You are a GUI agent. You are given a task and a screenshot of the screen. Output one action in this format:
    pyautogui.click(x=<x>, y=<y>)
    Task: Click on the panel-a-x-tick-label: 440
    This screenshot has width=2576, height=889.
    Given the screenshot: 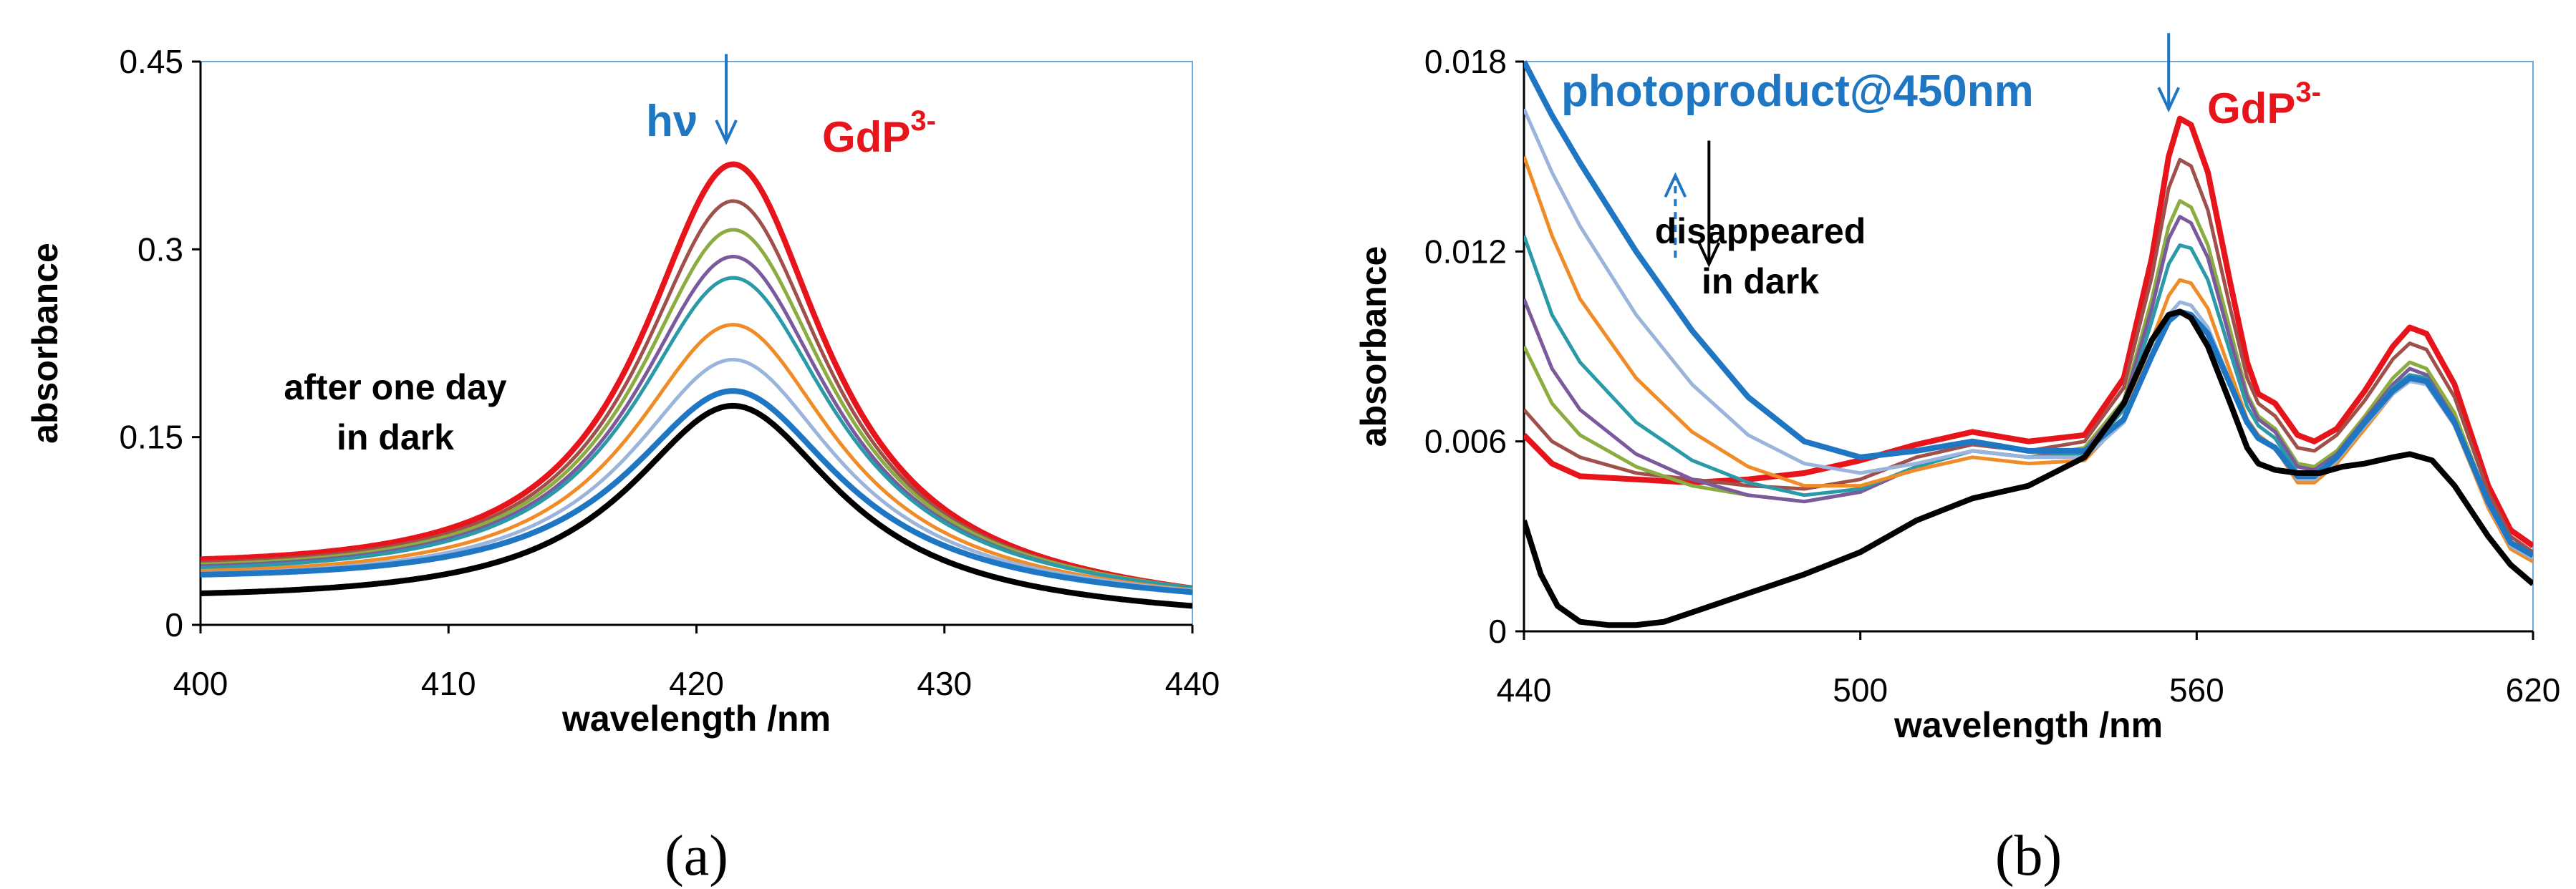 What is the action you would take?
    pyautogui.click(x=1192, y=683)
    